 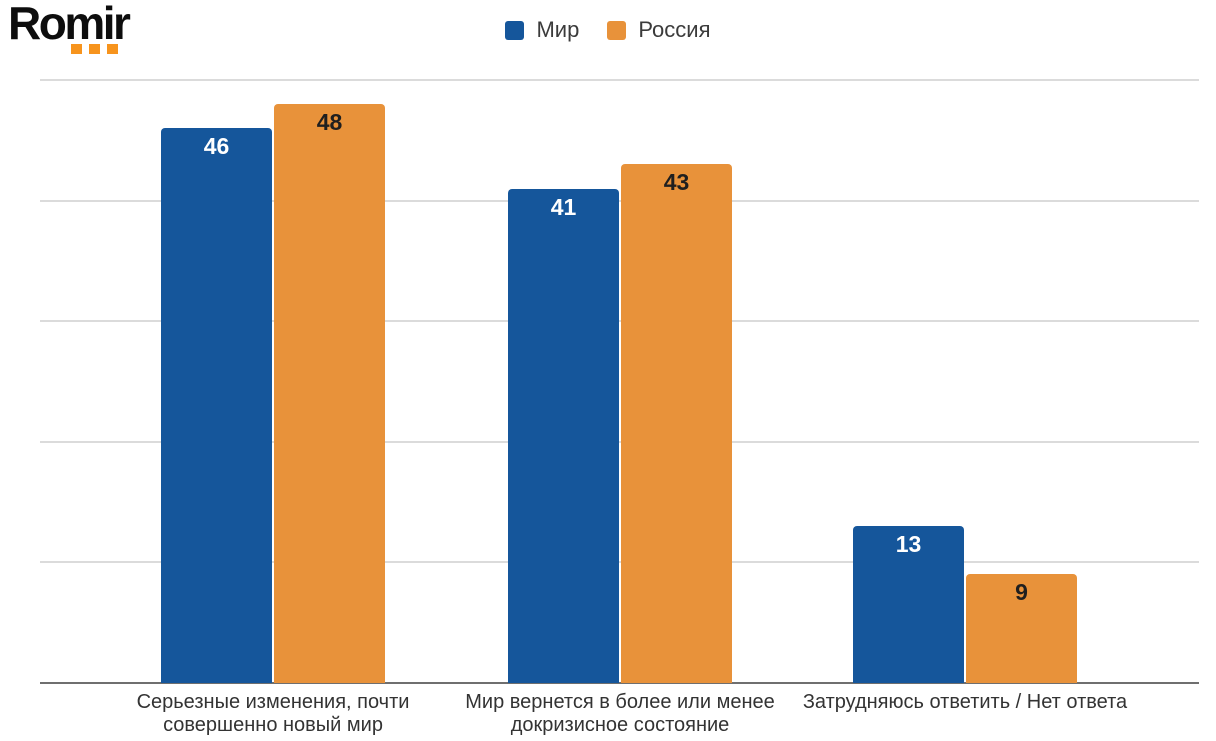 I want to click on bar-value-label: 46, so click(x=216, y=146).